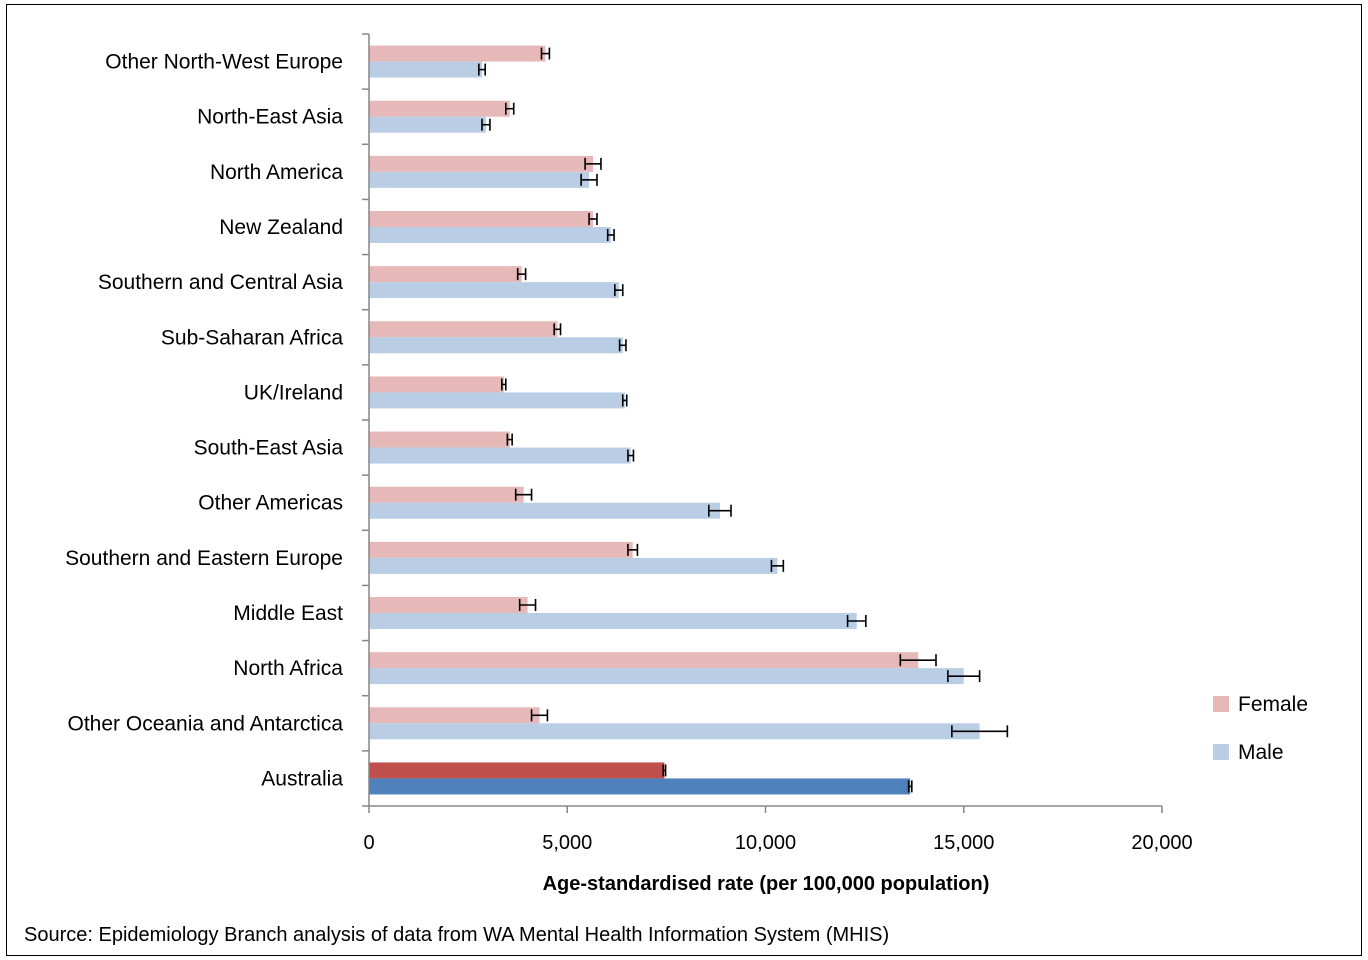  I want to click on legend-label: Male, so click(1261, 752).